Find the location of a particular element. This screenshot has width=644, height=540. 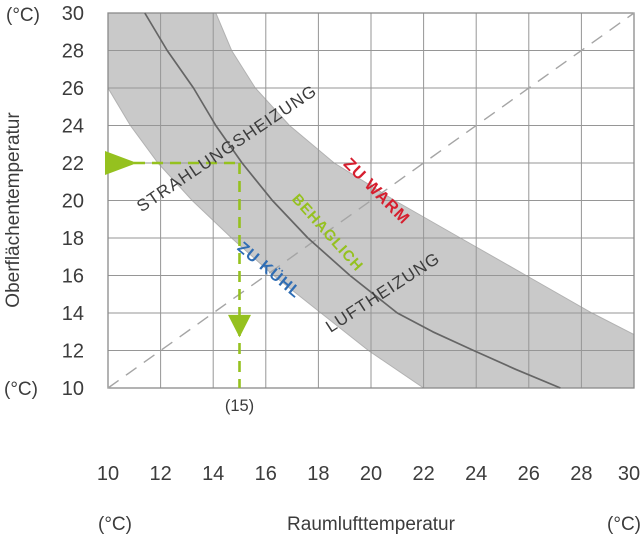

y-tick-label: 10 is located at coordinates (73, 389).